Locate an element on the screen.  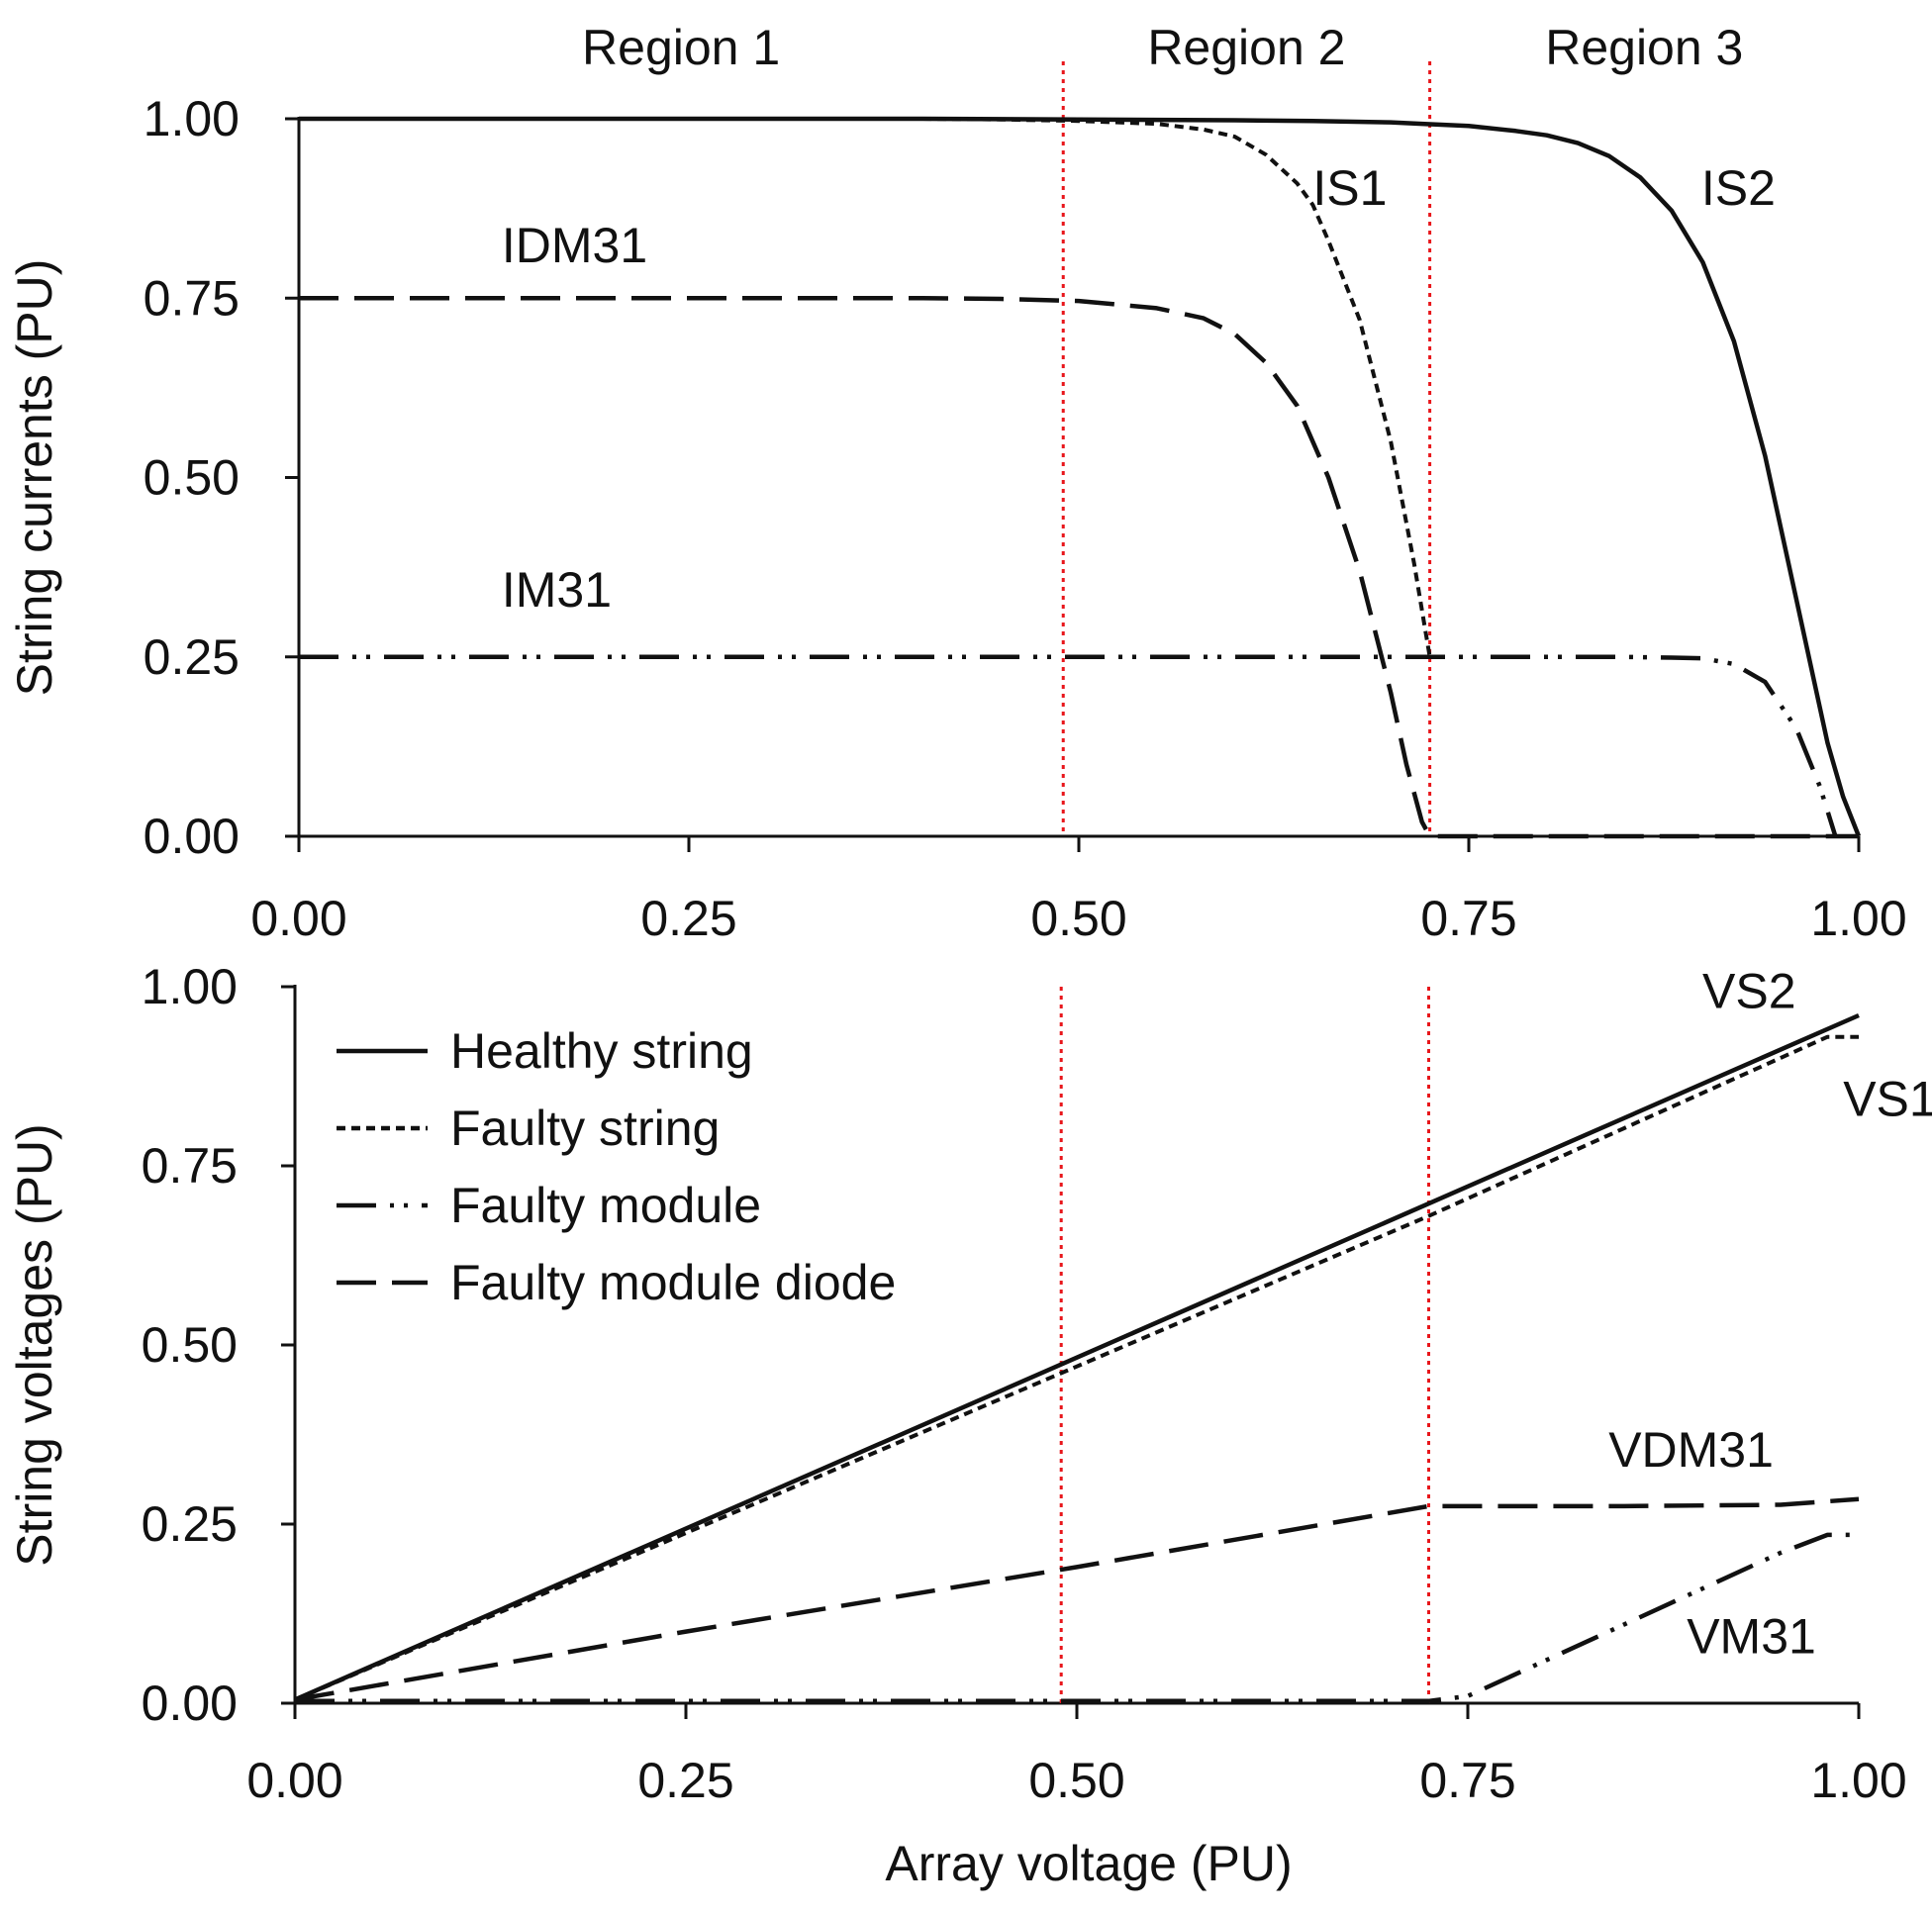
series-line-im31 is located at coordinates (1068, 745).